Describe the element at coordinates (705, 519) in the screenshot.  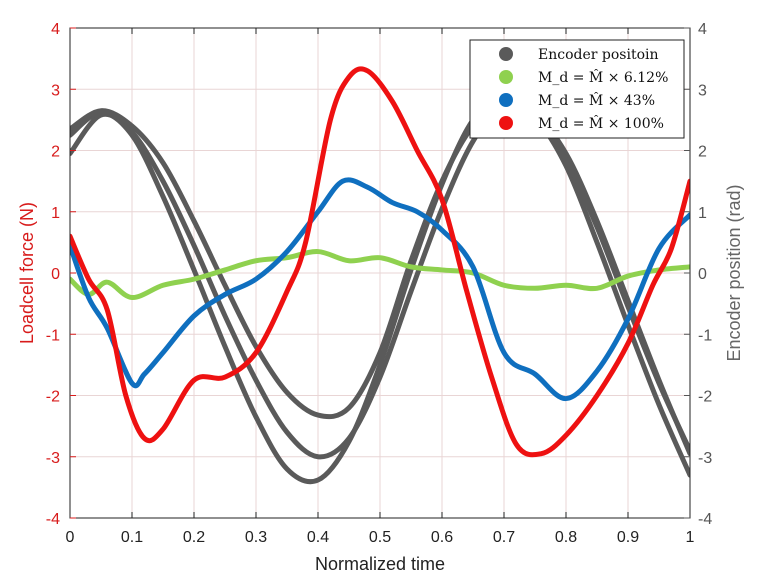
I see `y-right-tick-label: -4` at that location.